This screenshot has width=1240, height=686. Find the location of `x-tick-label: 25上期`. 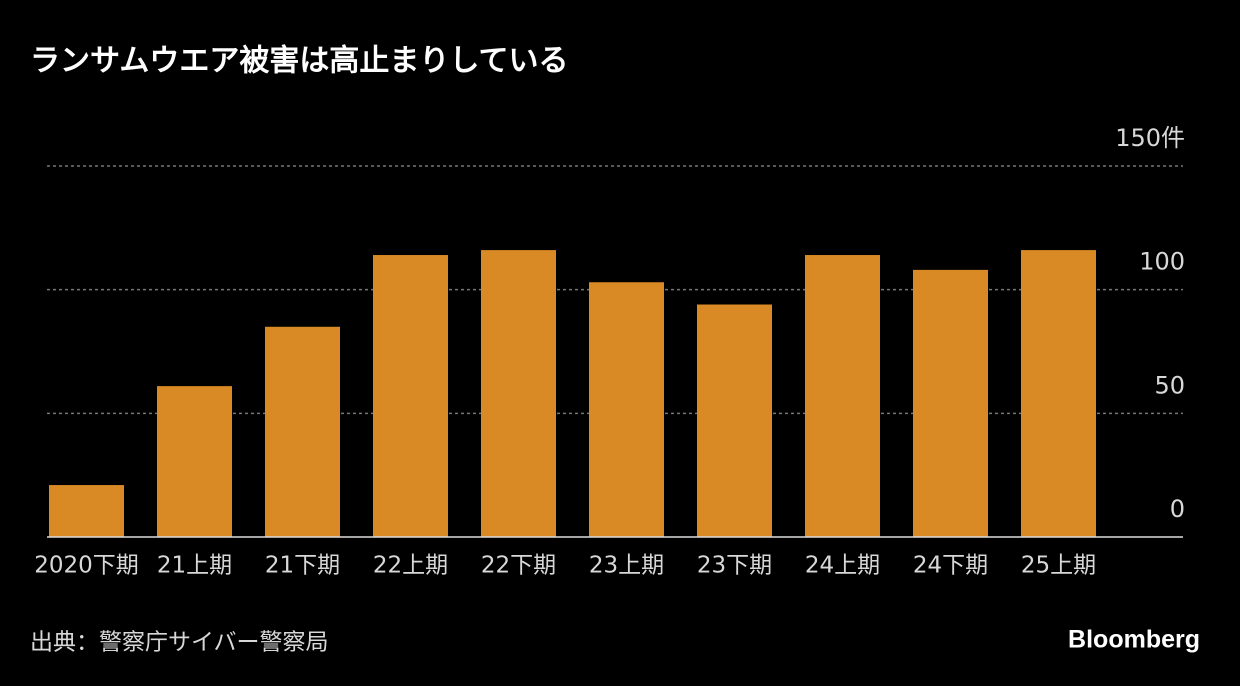

x-tick-label: 25上期 is located at coordinates (1058, 566).